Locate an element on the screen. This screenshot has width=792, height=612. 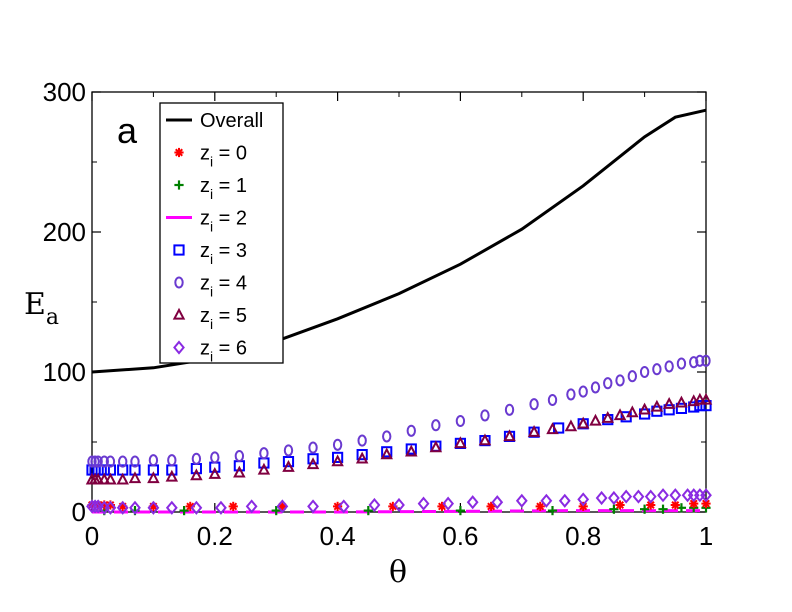
legend-label-rest: = 0 is located at coordinates (230, 154).